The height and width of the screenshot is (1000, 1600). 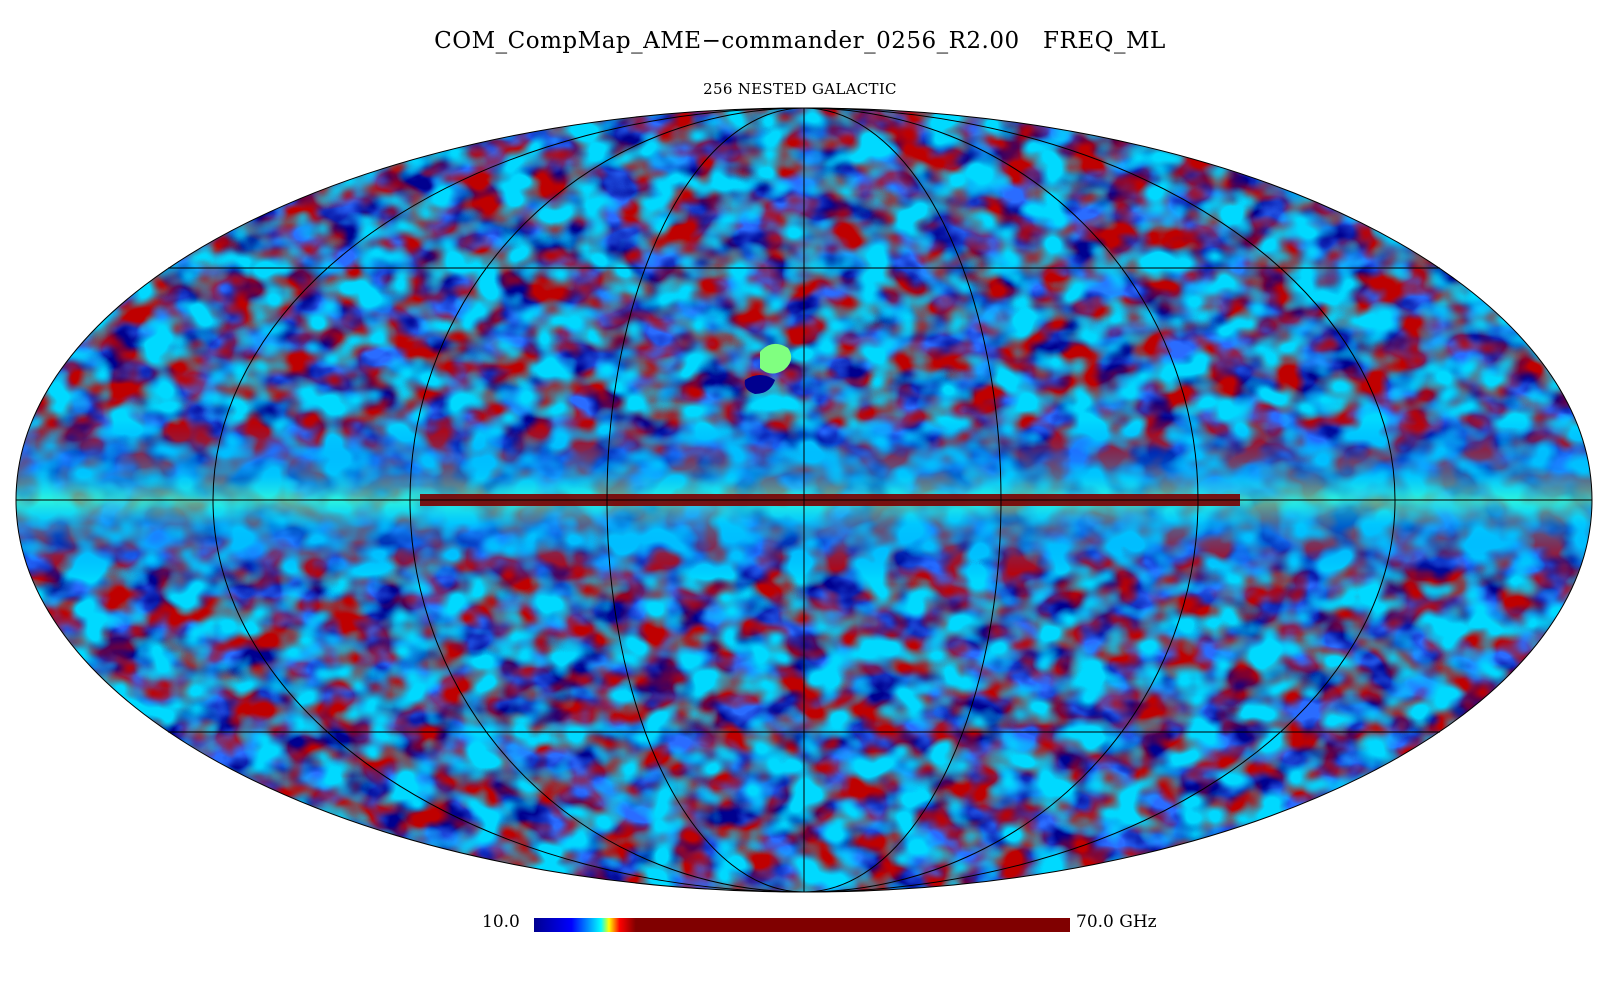 What do you see at coordinates (501, 922) in the screenshot?
I see `colorbar-min-label: 10.0` at bounding box center [501, 922].